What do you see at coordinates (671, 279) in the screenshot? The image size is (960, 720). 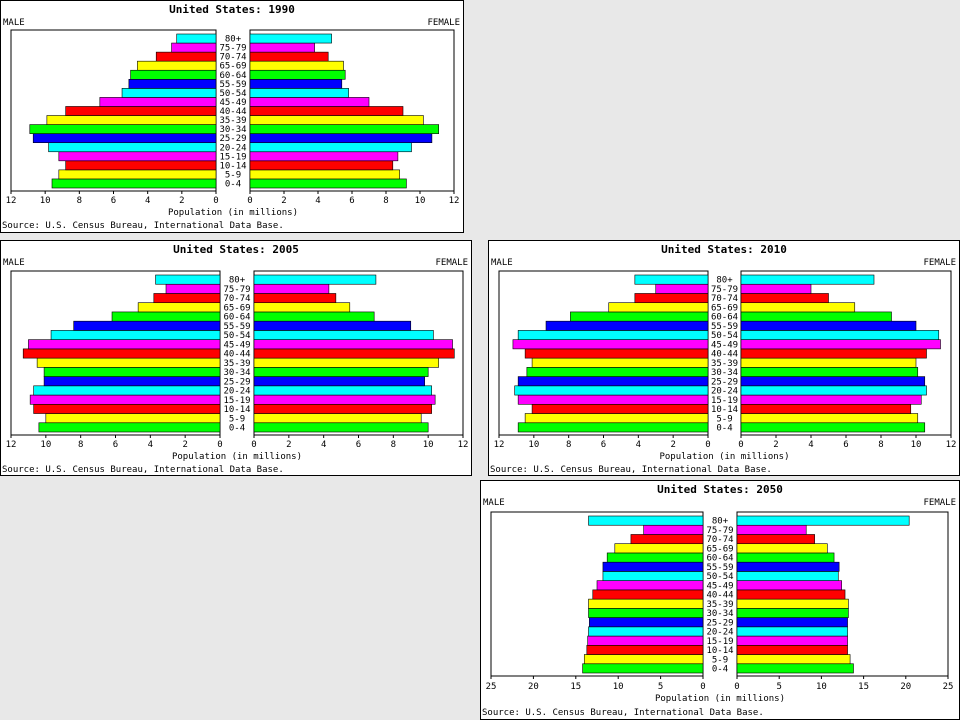 I see `male-bar-80+` at bounding box center [671, 279].